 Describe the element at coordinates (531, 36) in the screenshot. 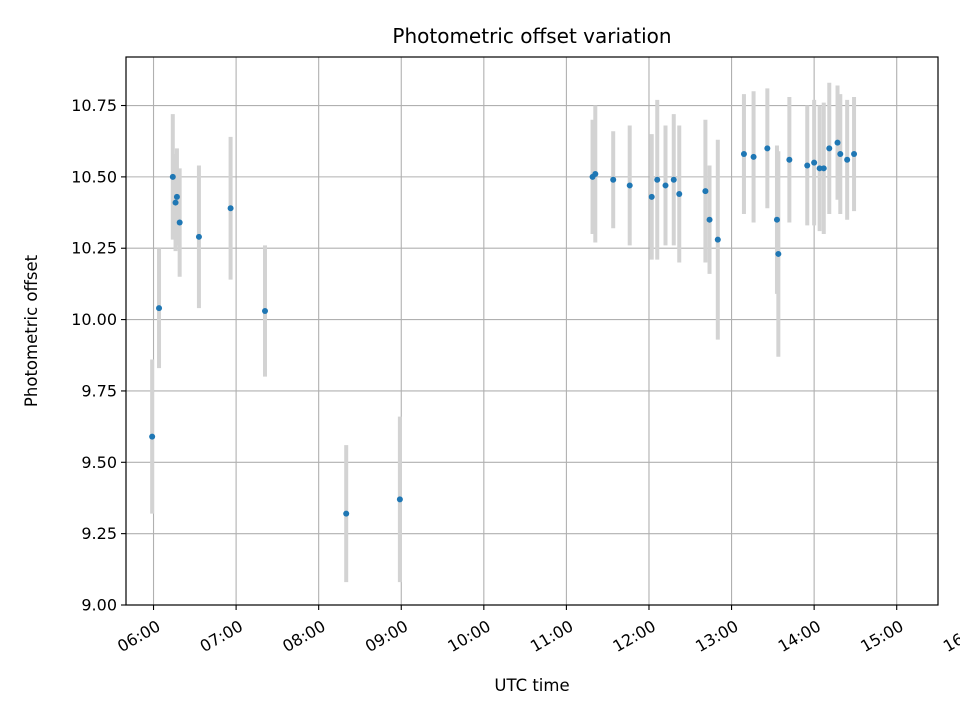

I see `chart-title: Photometric offset variation` at that location.